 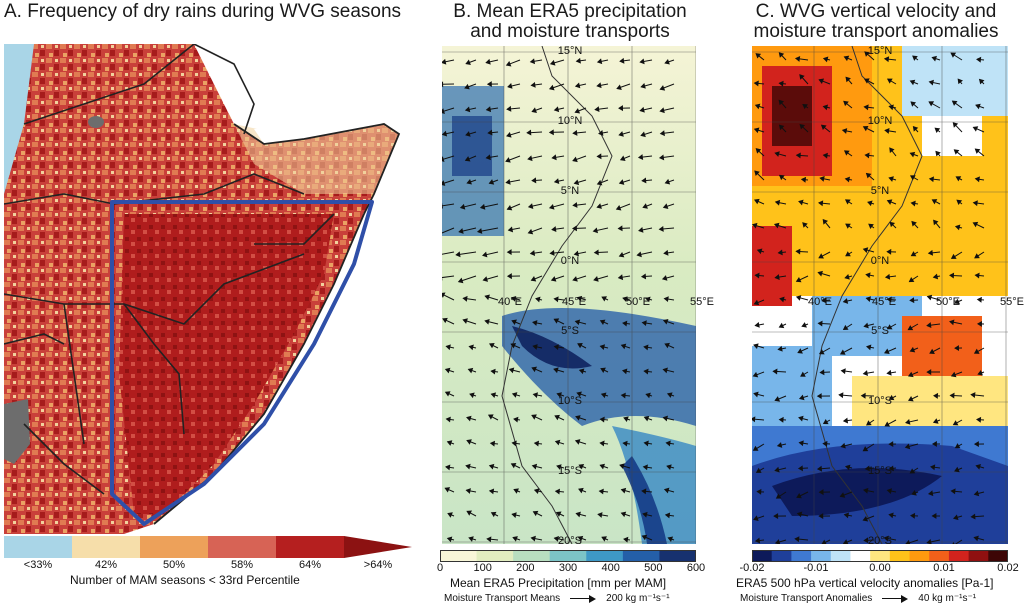 I want to click on vector-scale-arrow-icon, so click(x=583, y=599).